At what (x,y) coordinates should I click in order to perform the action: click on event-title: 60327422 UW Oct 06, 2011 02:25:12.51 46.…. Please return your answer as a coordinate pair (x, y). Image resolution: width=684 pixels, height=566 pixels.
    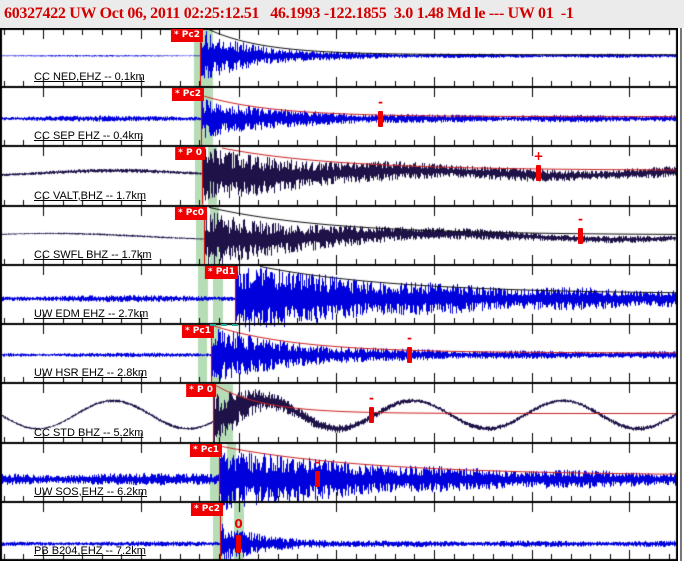
    Looking at the image, I should click on (289, 13).